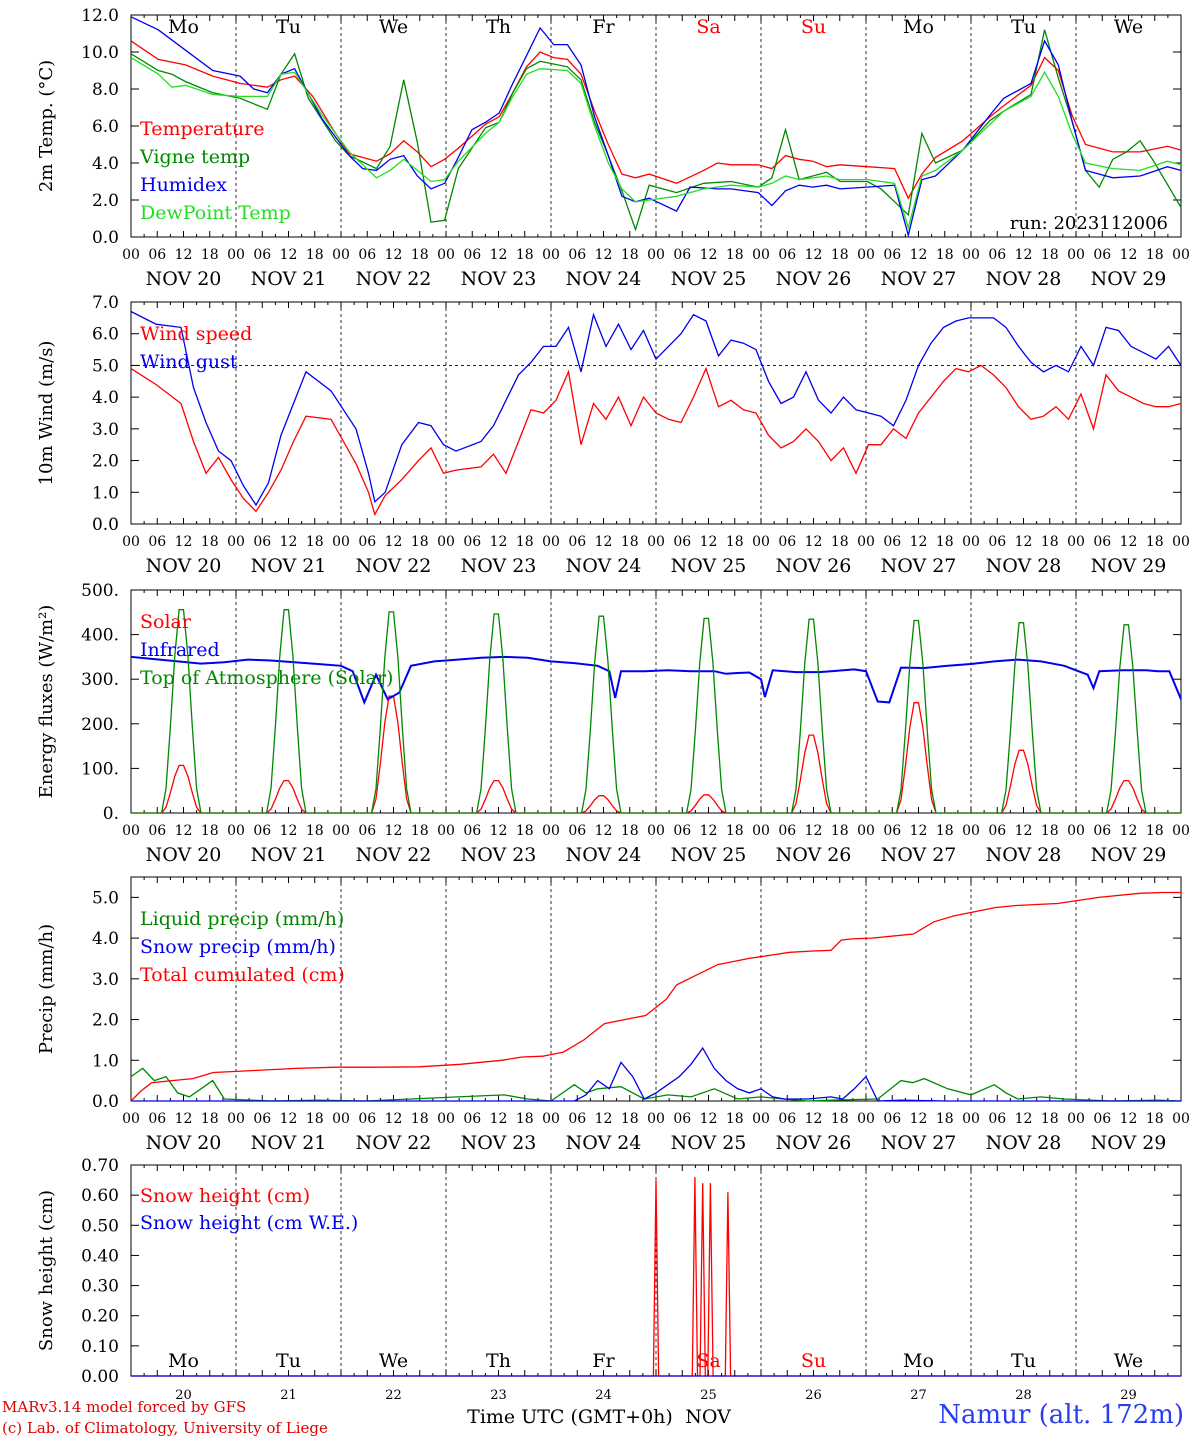 This screenshot has width=1194, height=1440. Describe the element at coordinates (708, 1395) in the screenshot. I see `day-number-label: 25` at that location.